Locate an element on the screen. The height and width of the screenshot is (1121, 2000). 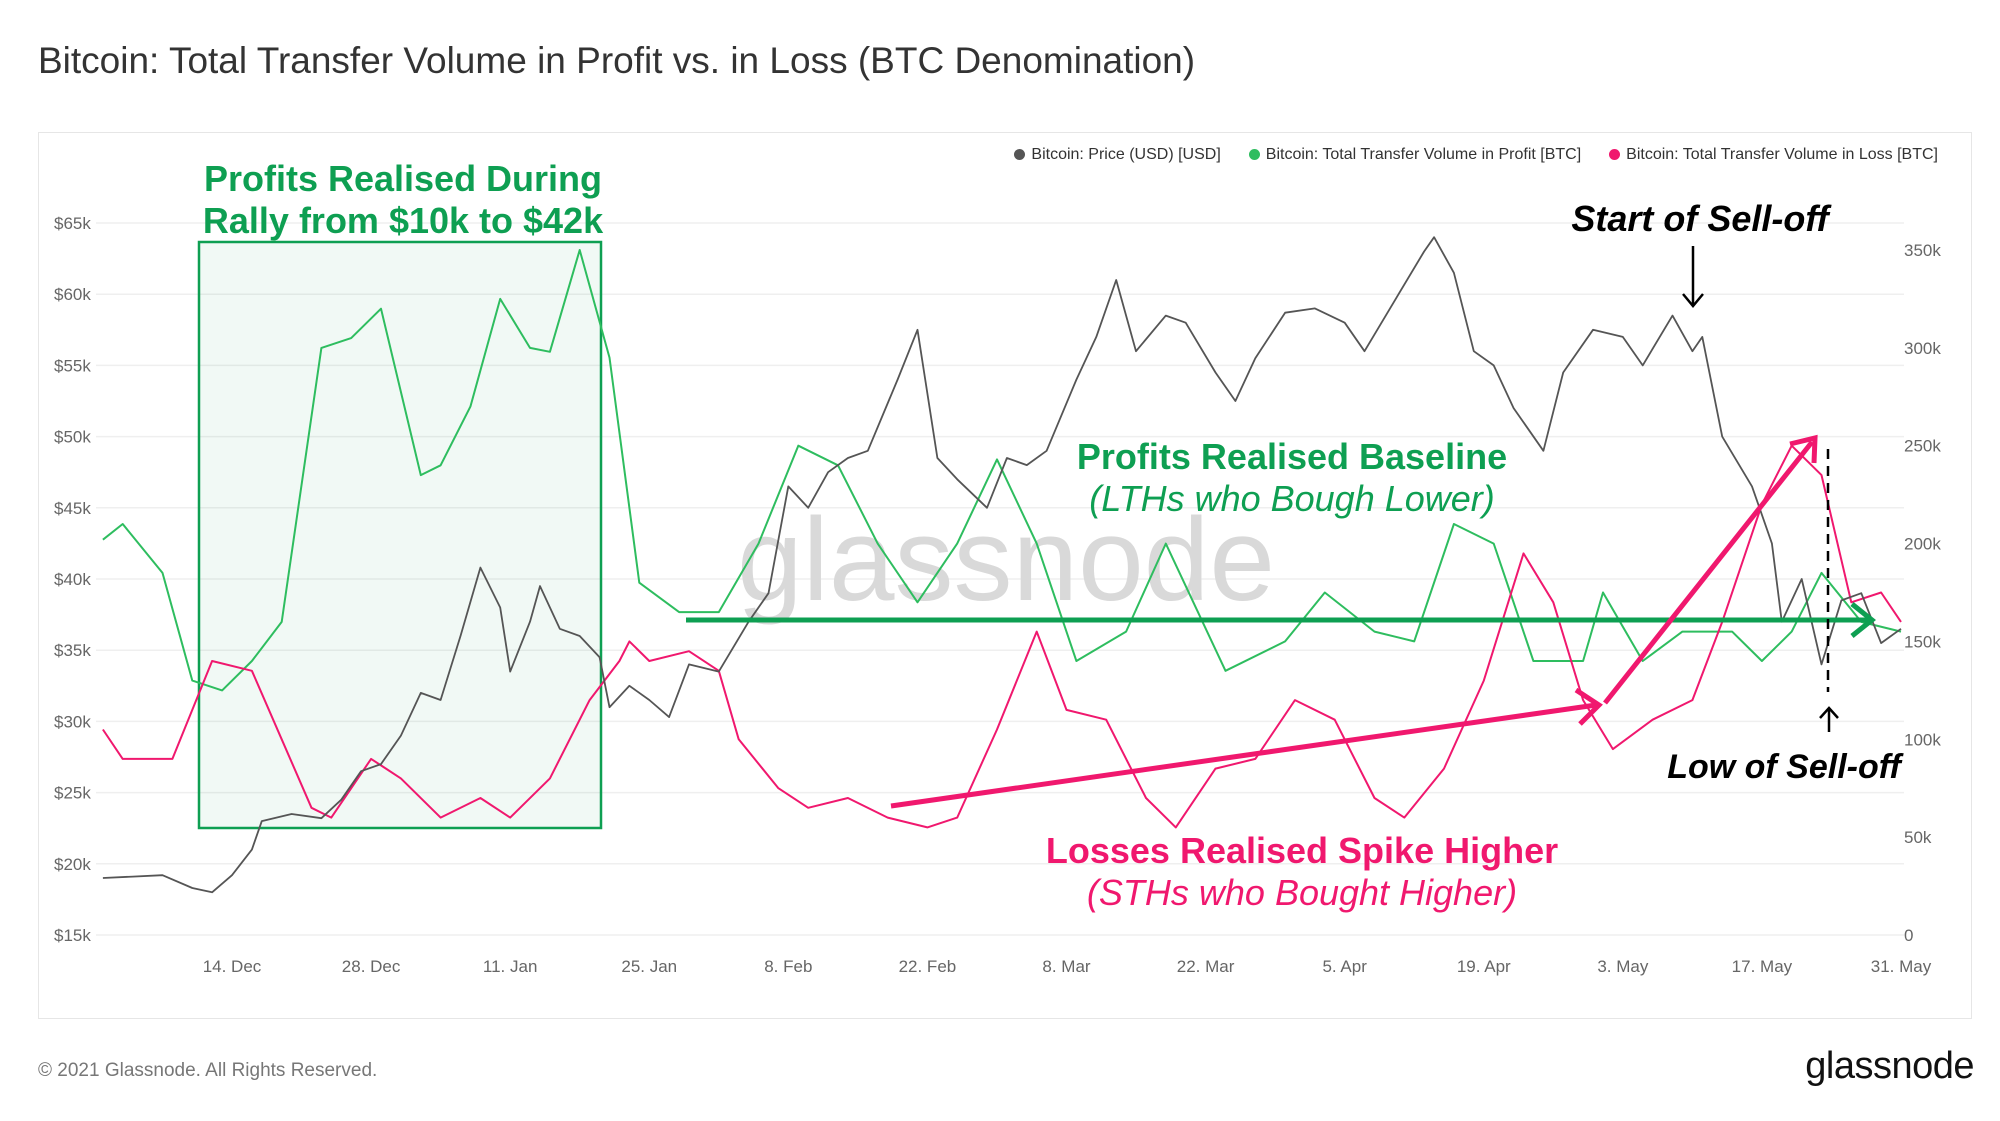
low-selloff-arrow-head is located at coordinates (1829, 712).